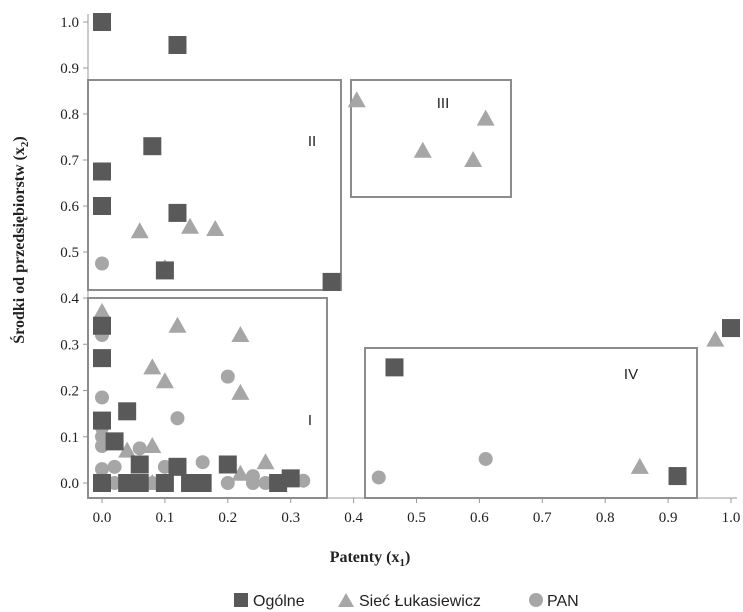  Describe the element at coordinates (241, 600) in the screenshot. I see `legend-square-marker` at that location.